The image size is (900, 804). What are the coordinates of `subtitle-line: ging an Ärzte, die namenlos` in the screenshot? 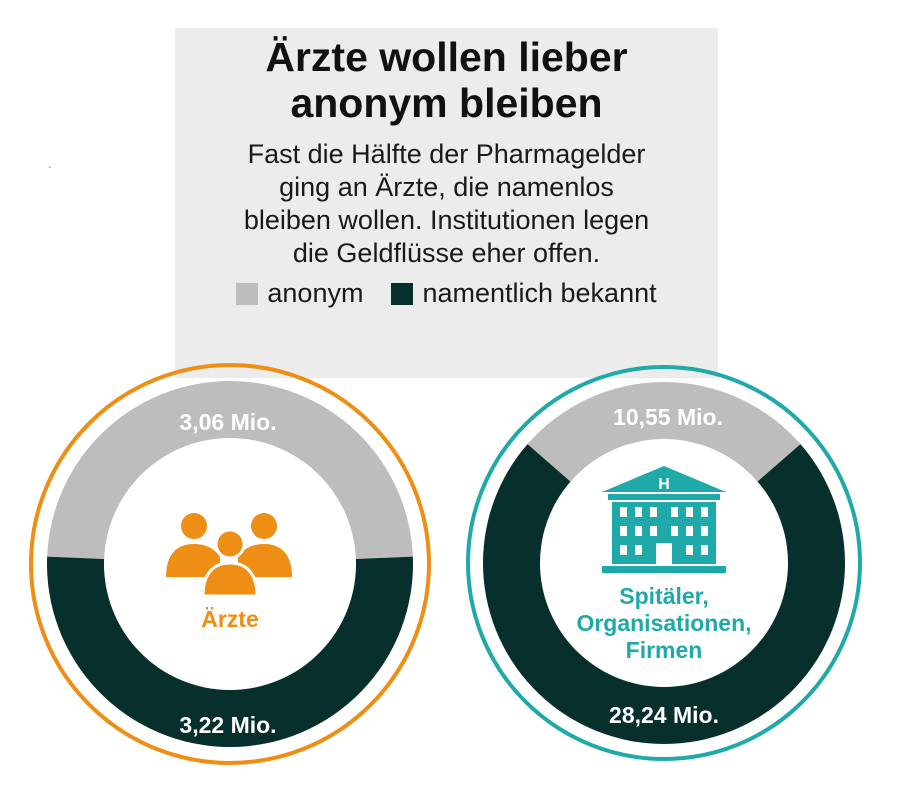 It's located at (446, 187).